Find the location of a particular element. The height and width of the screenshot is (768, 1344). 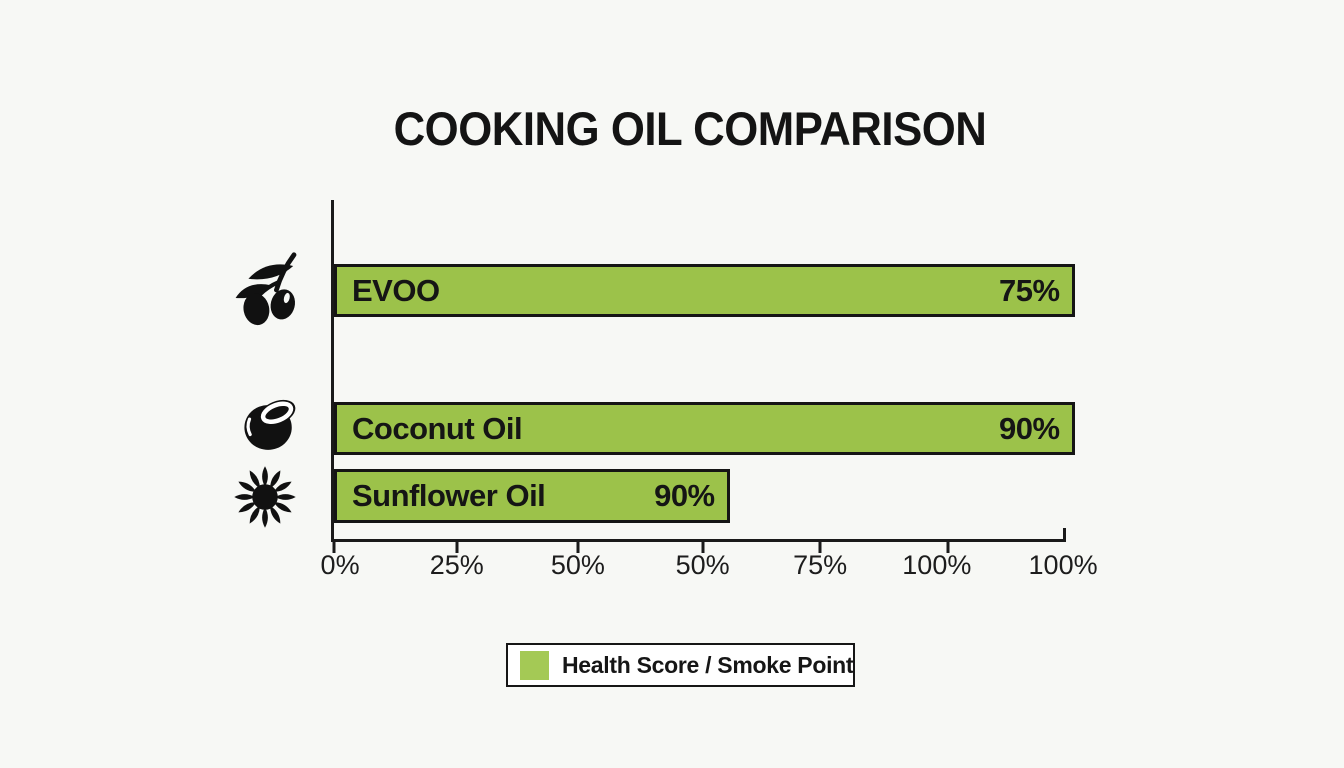

bar-sunflower-oil: Sunflower Oil 90% is located at coordinates (532, 496).